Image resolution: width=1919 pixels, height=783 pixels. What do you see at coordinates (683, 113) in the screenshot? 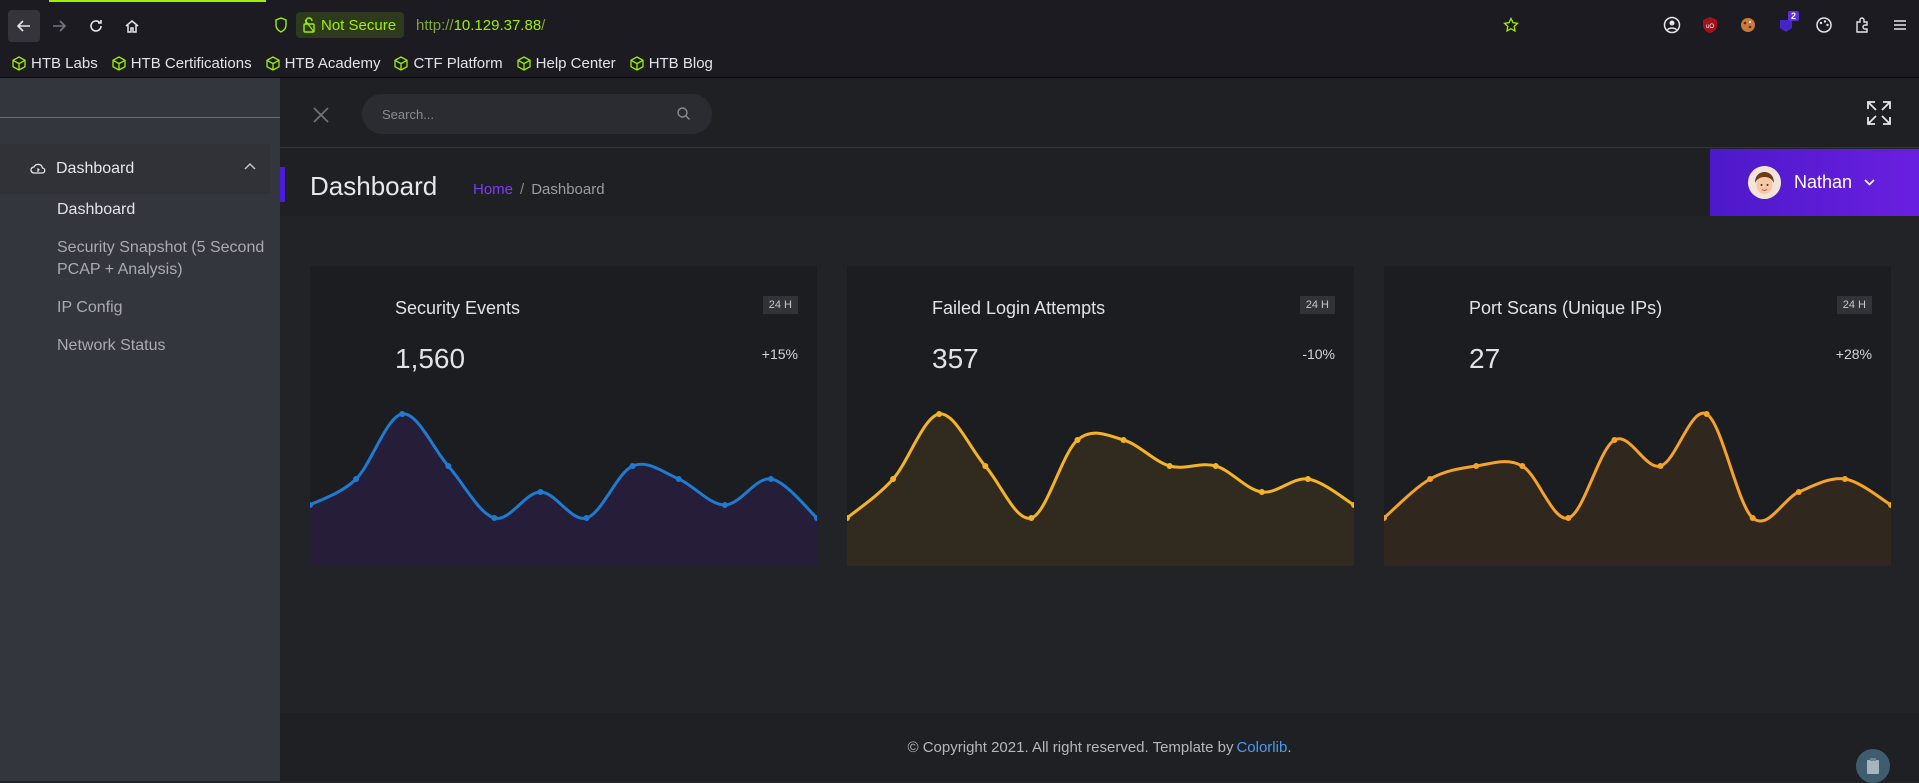
I see `search-icon` at bounding box center [683, 113].